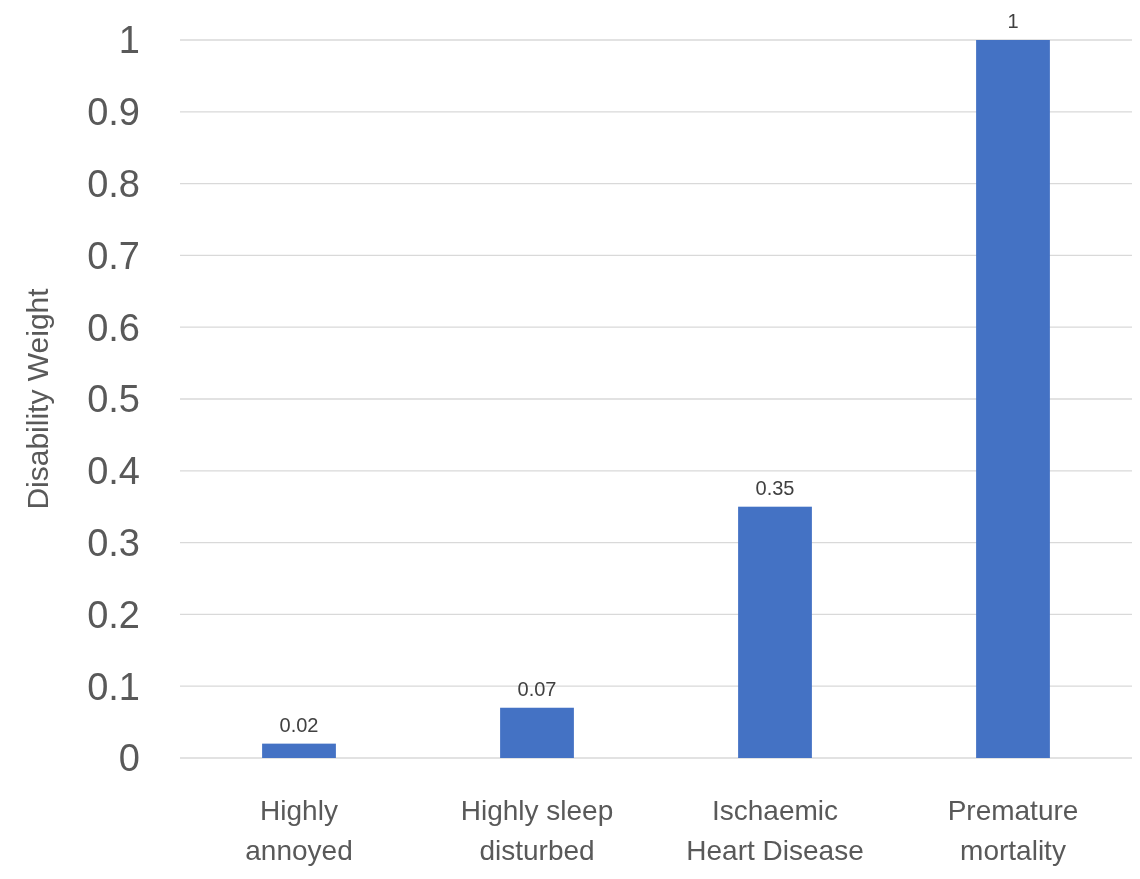  What do you see at coordinates (537, 688) in the screenshot?
I see `data-label: 0.07` at bounding box center [537, 688].